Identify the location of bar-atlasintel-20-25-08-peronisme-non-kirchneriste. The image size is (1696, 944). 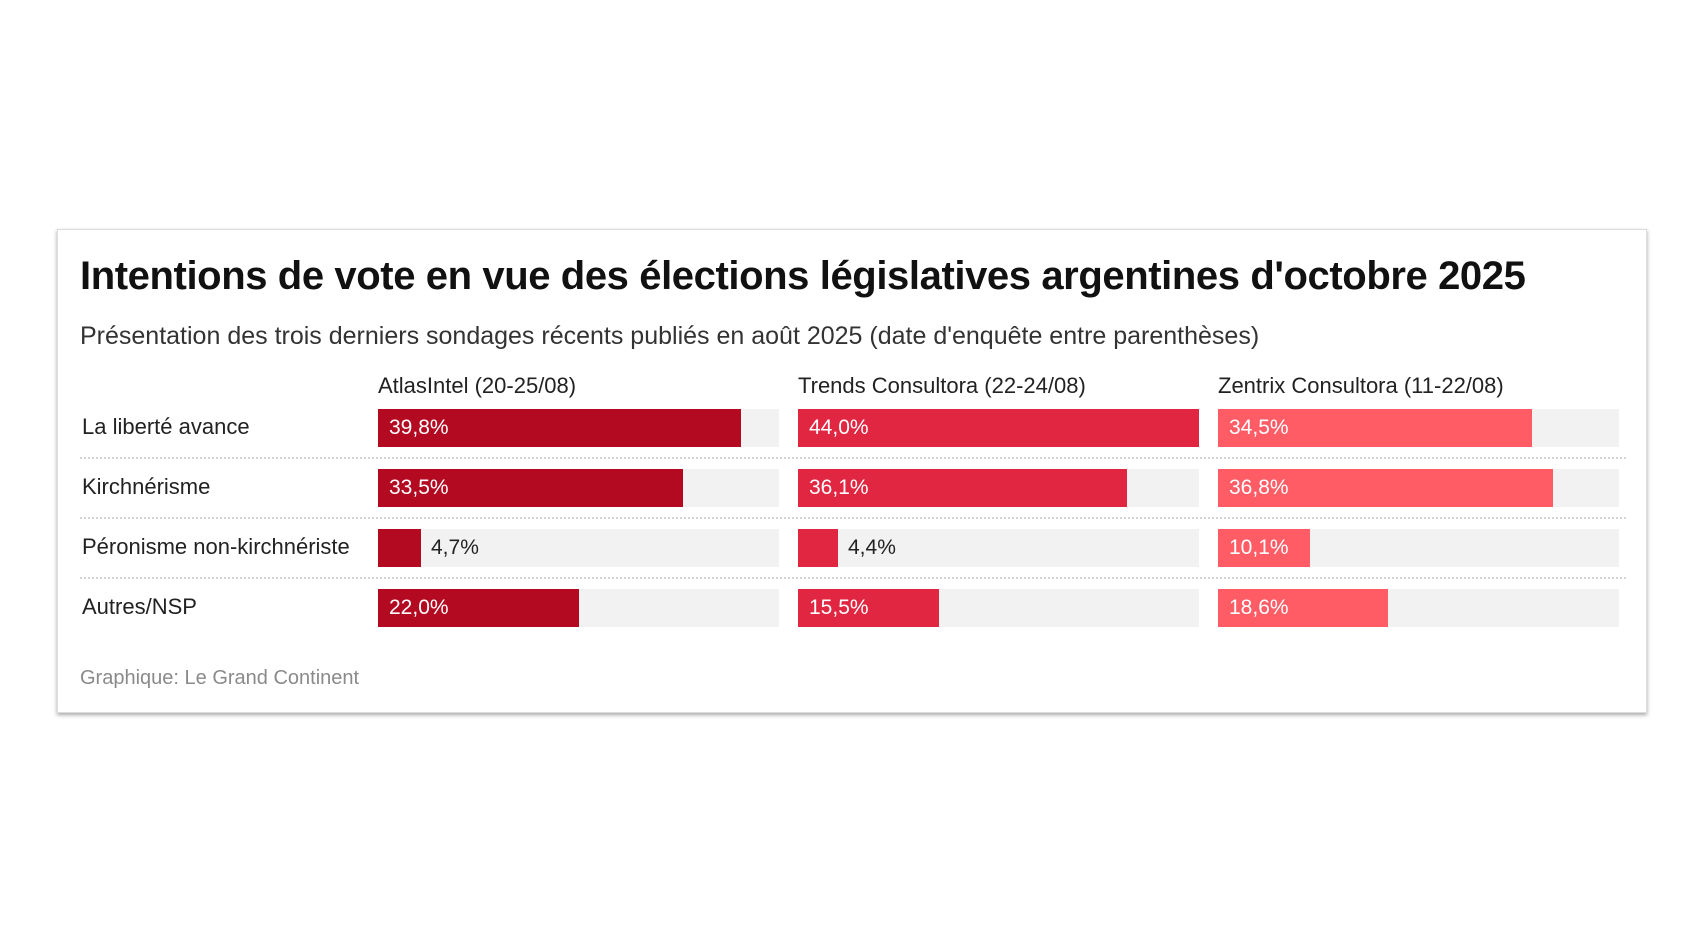
(399, 548).